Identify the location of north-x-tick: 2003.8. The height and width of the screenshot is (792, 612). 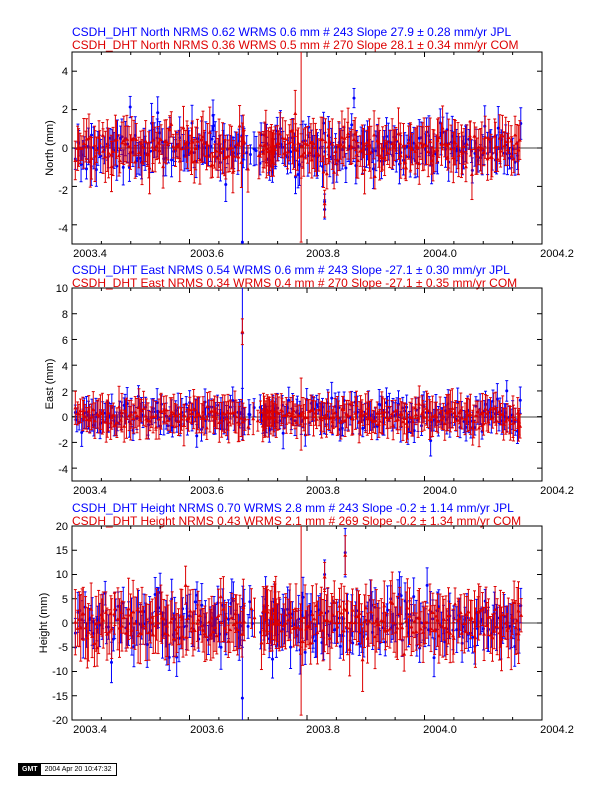
(323, 254).